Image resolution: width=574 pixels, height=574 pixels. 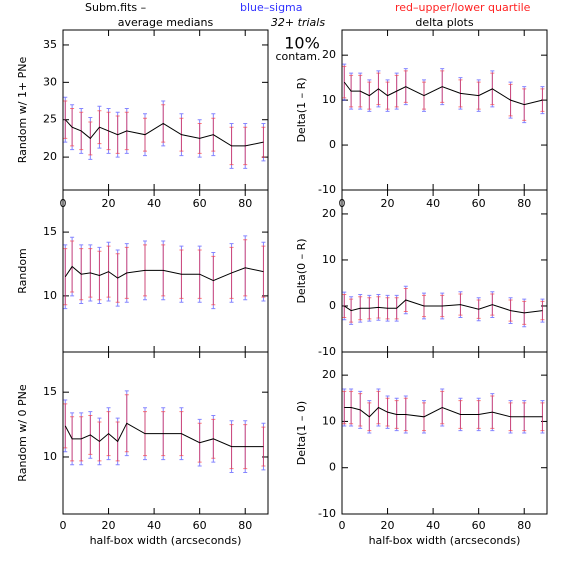 What do you see at coordinates (302, 43) in the screenshot?
I see `contam-pct: 10%` at bounding box center [302, 43].